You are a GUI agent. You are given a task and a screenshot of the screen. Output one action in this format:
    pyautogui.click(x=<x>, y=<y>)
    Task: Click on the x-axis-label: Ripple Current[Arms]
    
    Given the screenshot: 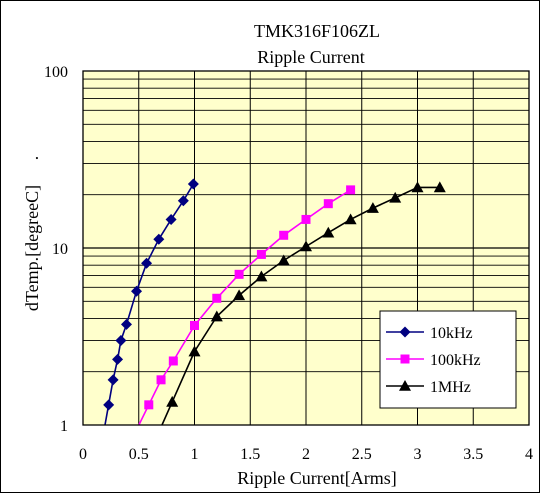 What is the action you would take?
    pyautogui.click(x=316, y=478)
    